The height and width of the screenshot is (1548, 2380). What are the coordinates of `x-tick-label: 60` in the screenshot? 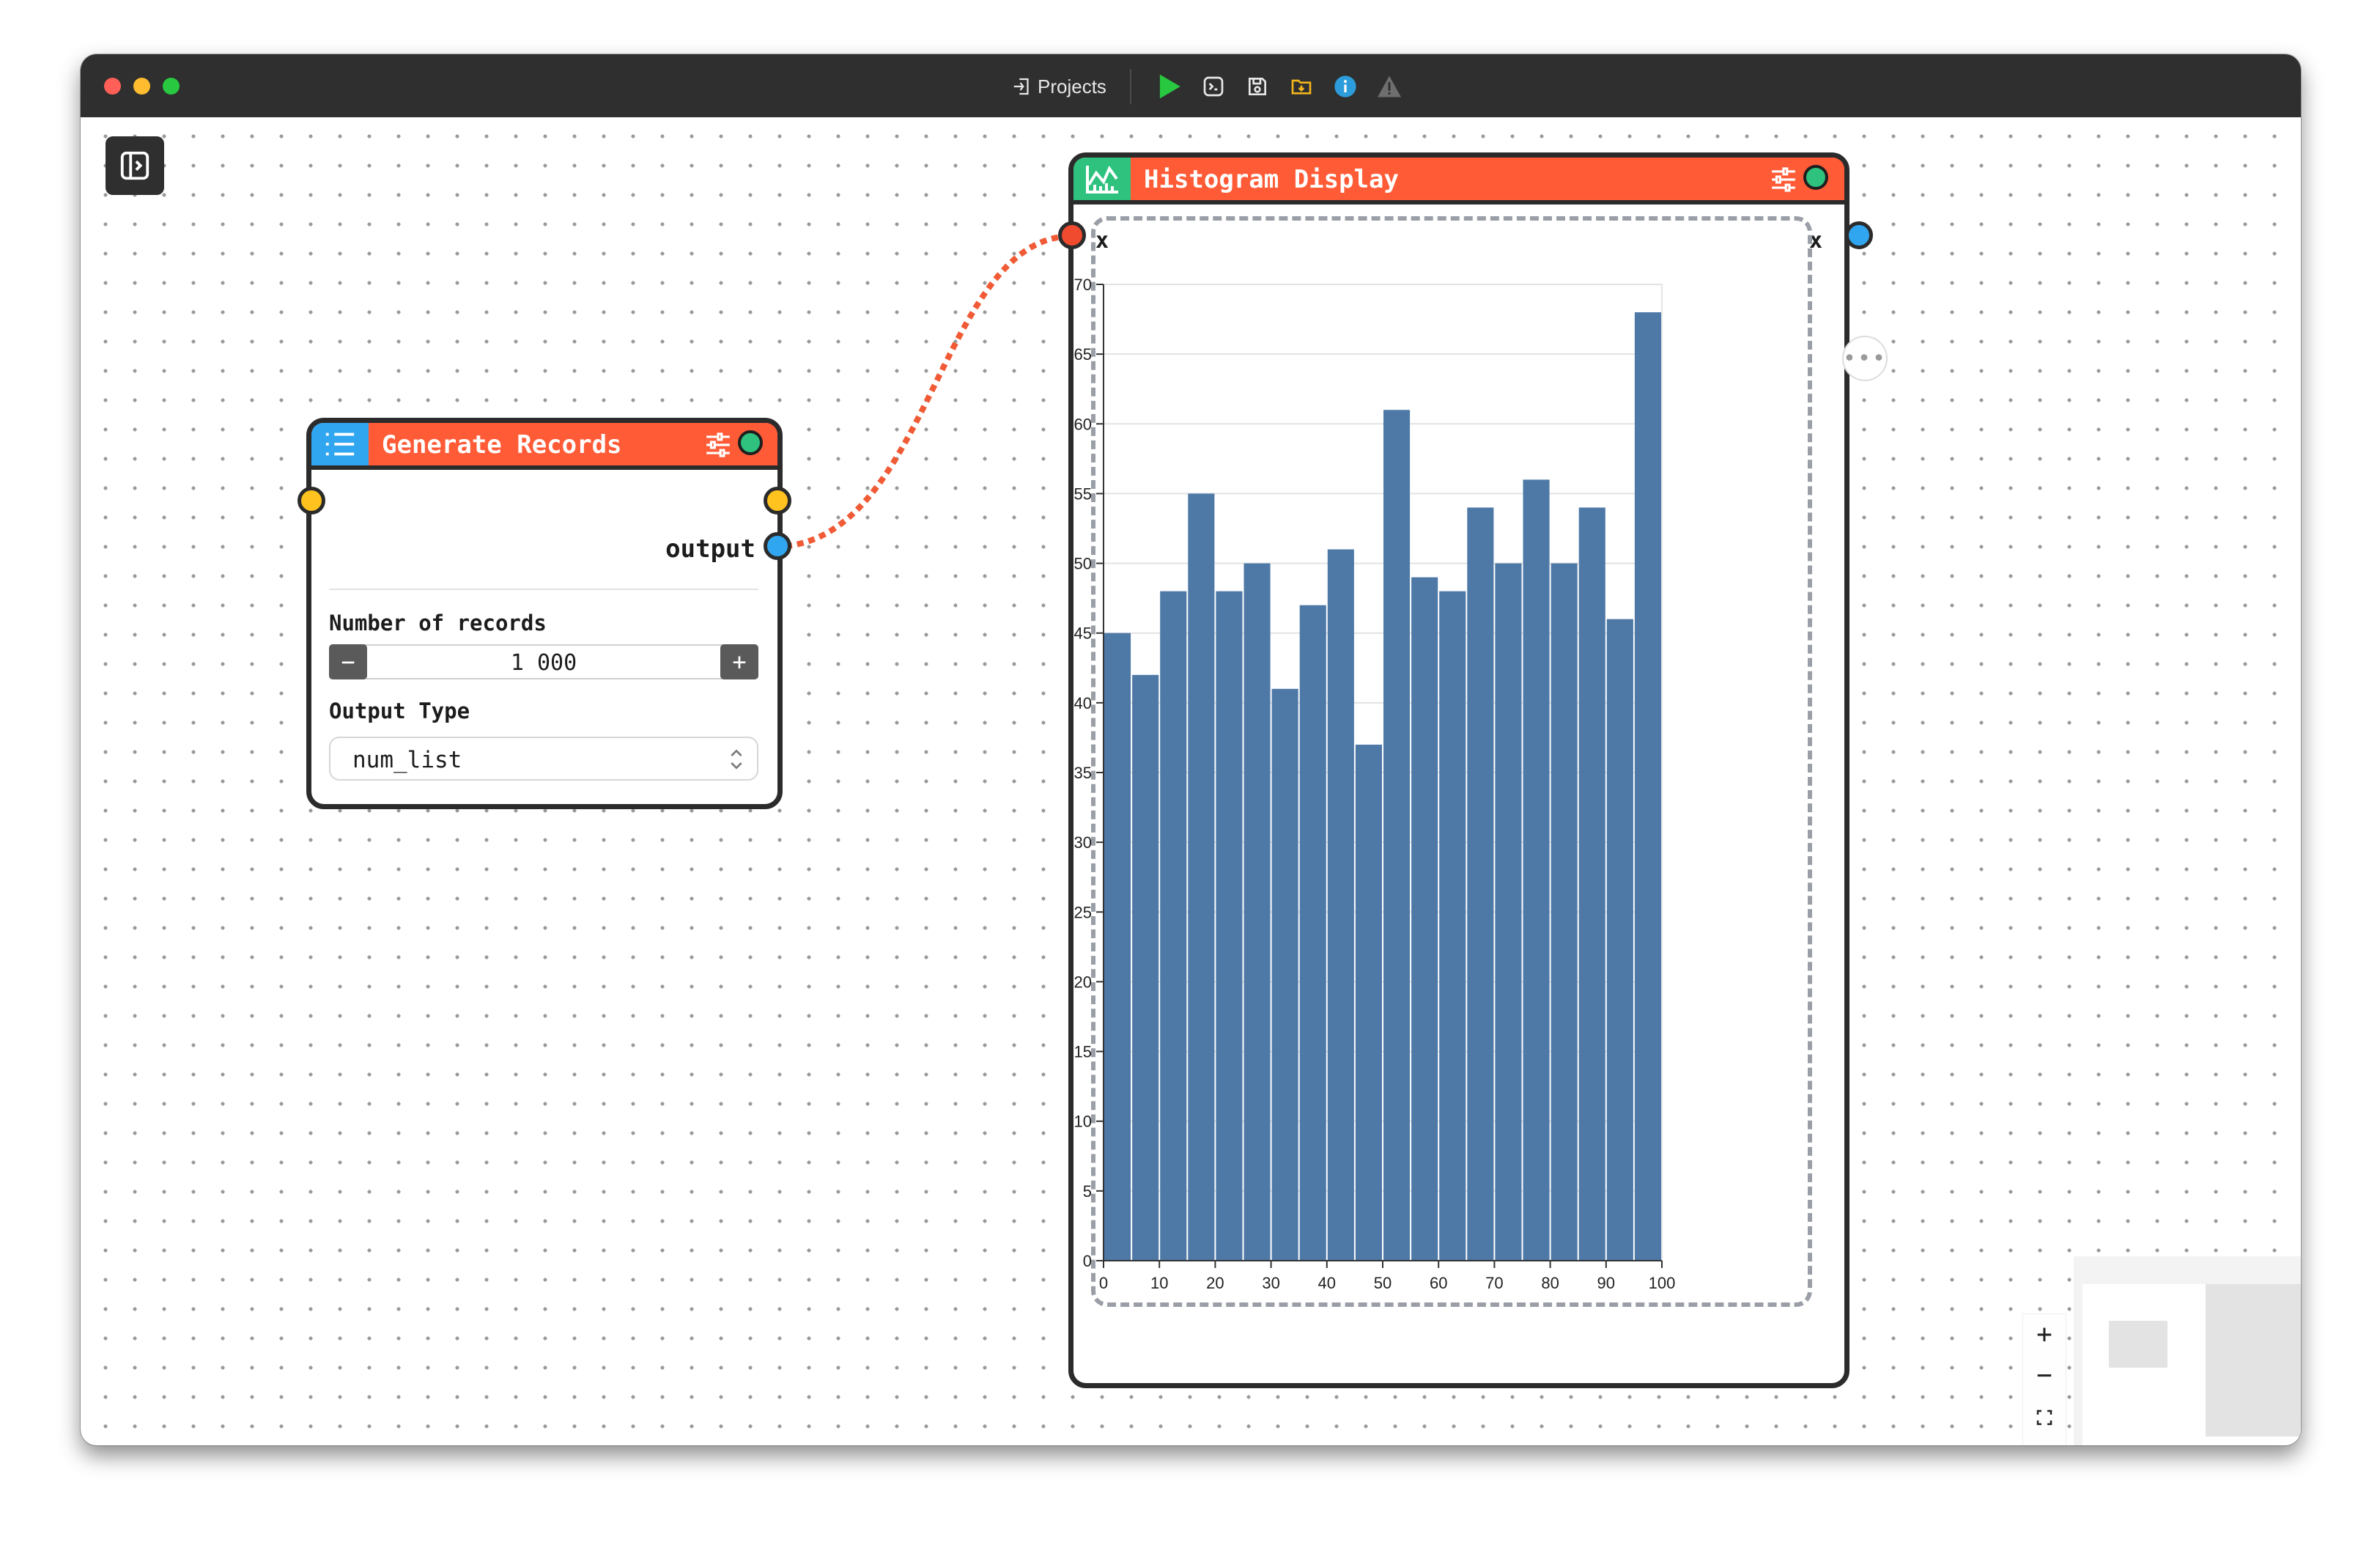 It's located at (1438, 1283).